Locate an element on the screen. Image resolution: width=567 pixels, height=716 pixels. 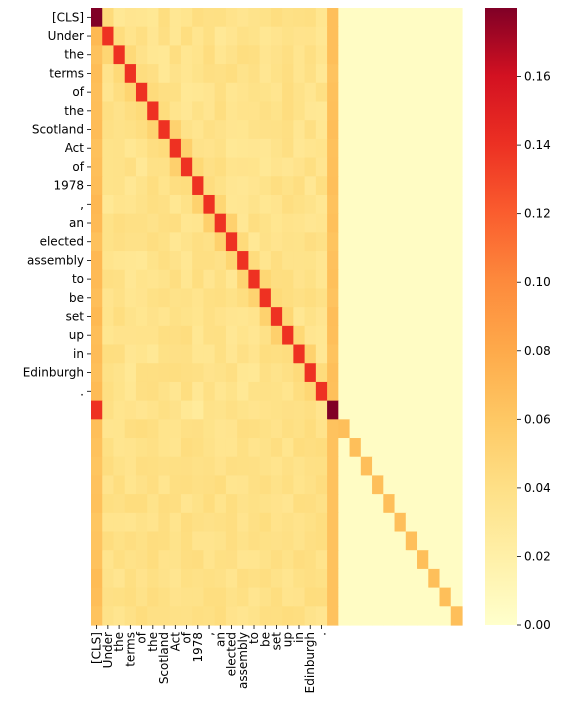
y-tick-label: set is located at coordinates (75, 317).